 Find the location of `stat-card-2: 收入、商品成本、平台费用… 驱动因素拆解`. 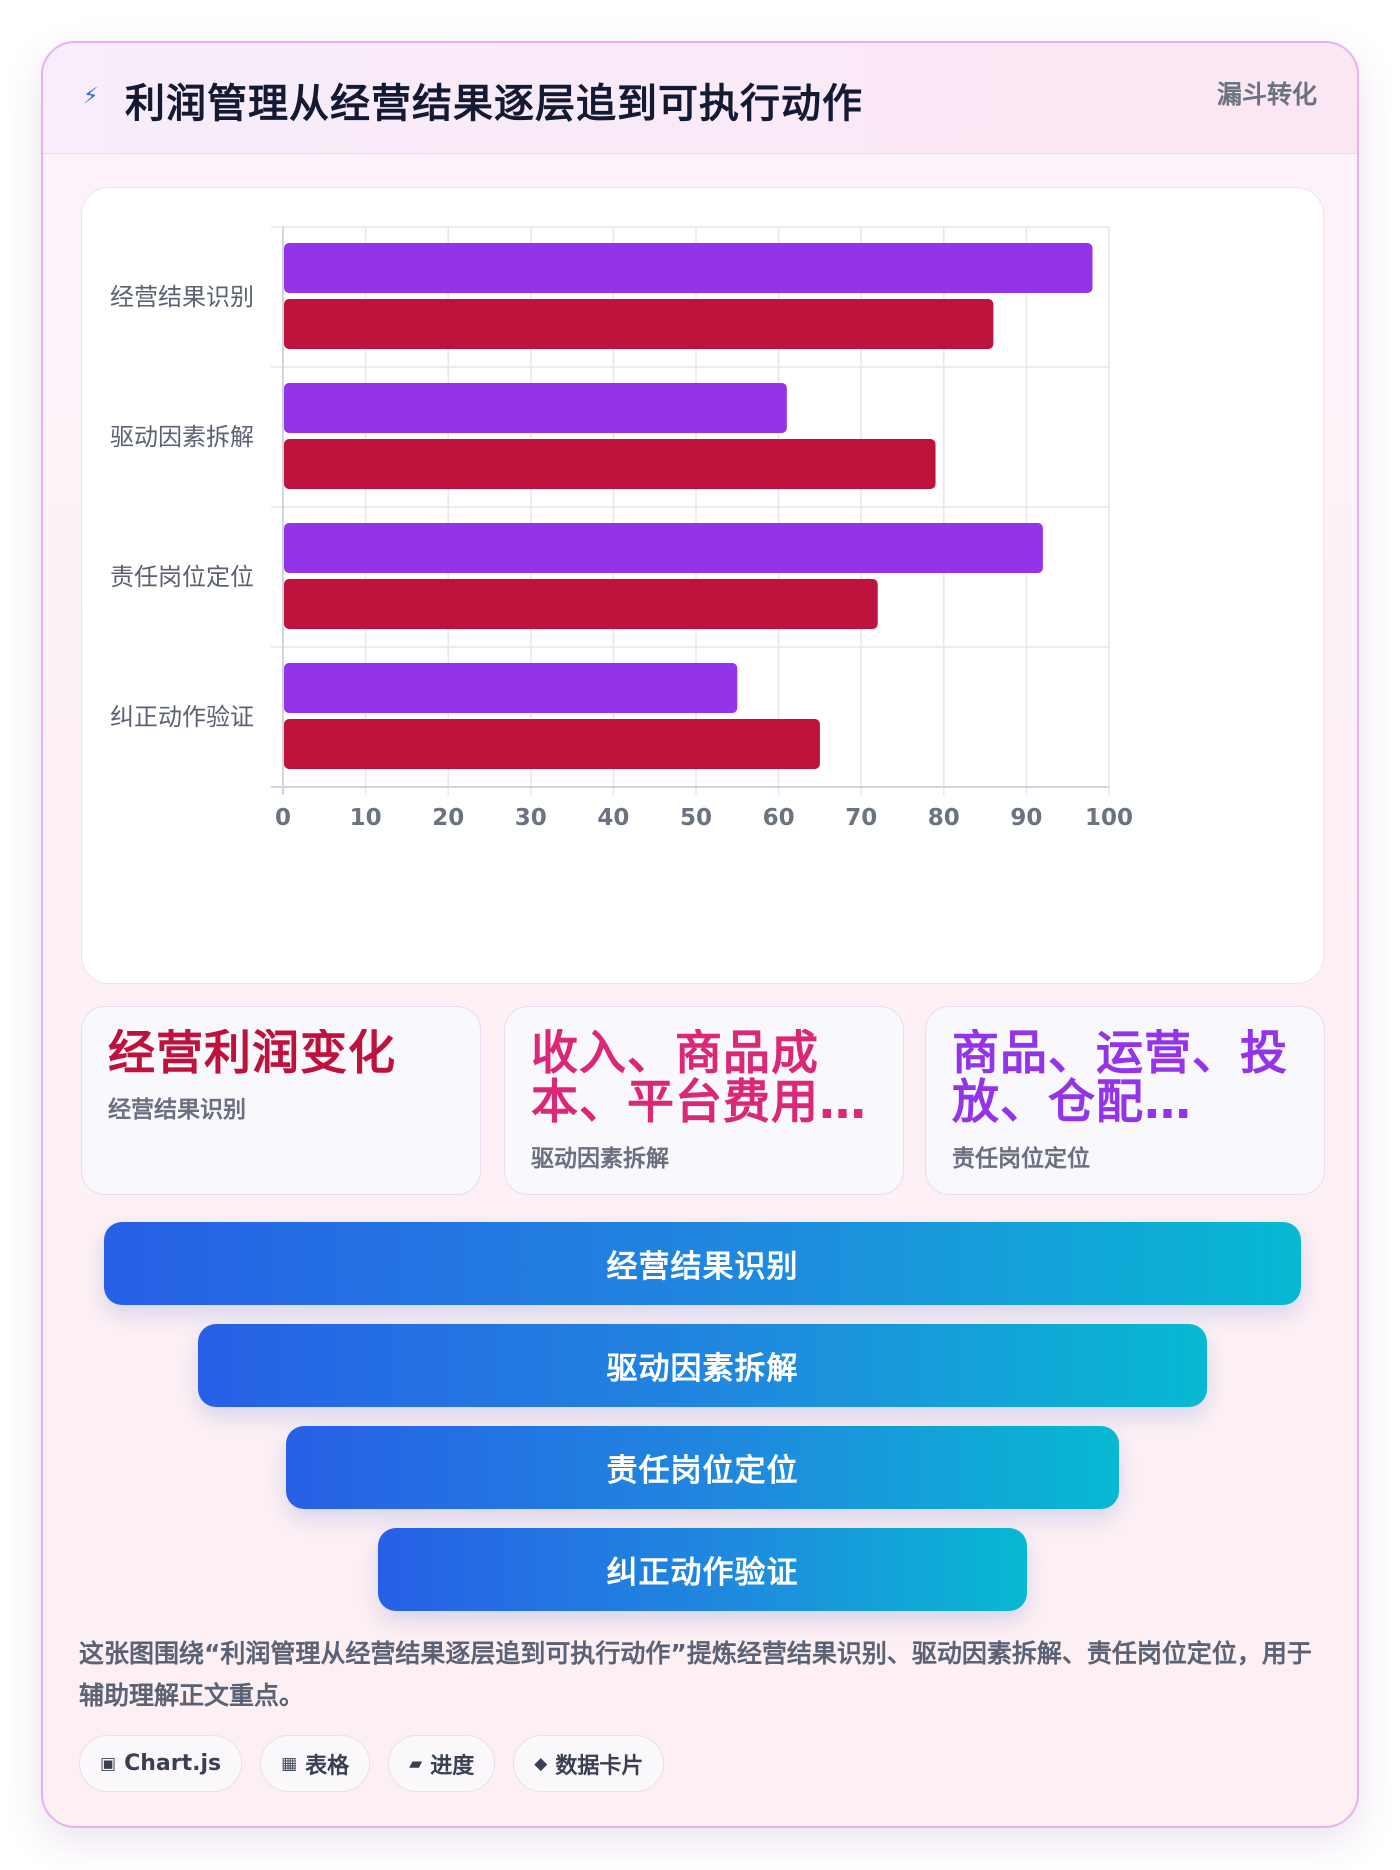

stat-card-2: 收入、商品成本、平台费用… 驱动因素拆解 is located at coordinates (704, 1100).